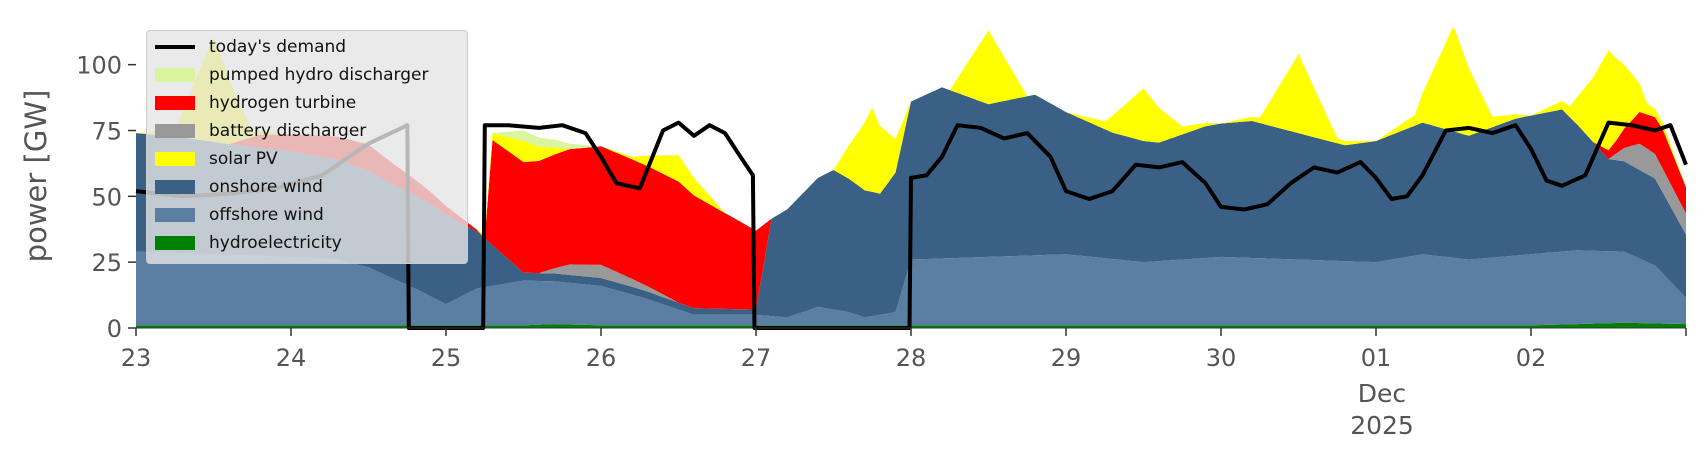 The height and width of the screenshot is (464, 1706). What do you see at coordinates (1382, 425) in the screenshot?
I see `year-label: 2025` at bounding box center [1382, 425].